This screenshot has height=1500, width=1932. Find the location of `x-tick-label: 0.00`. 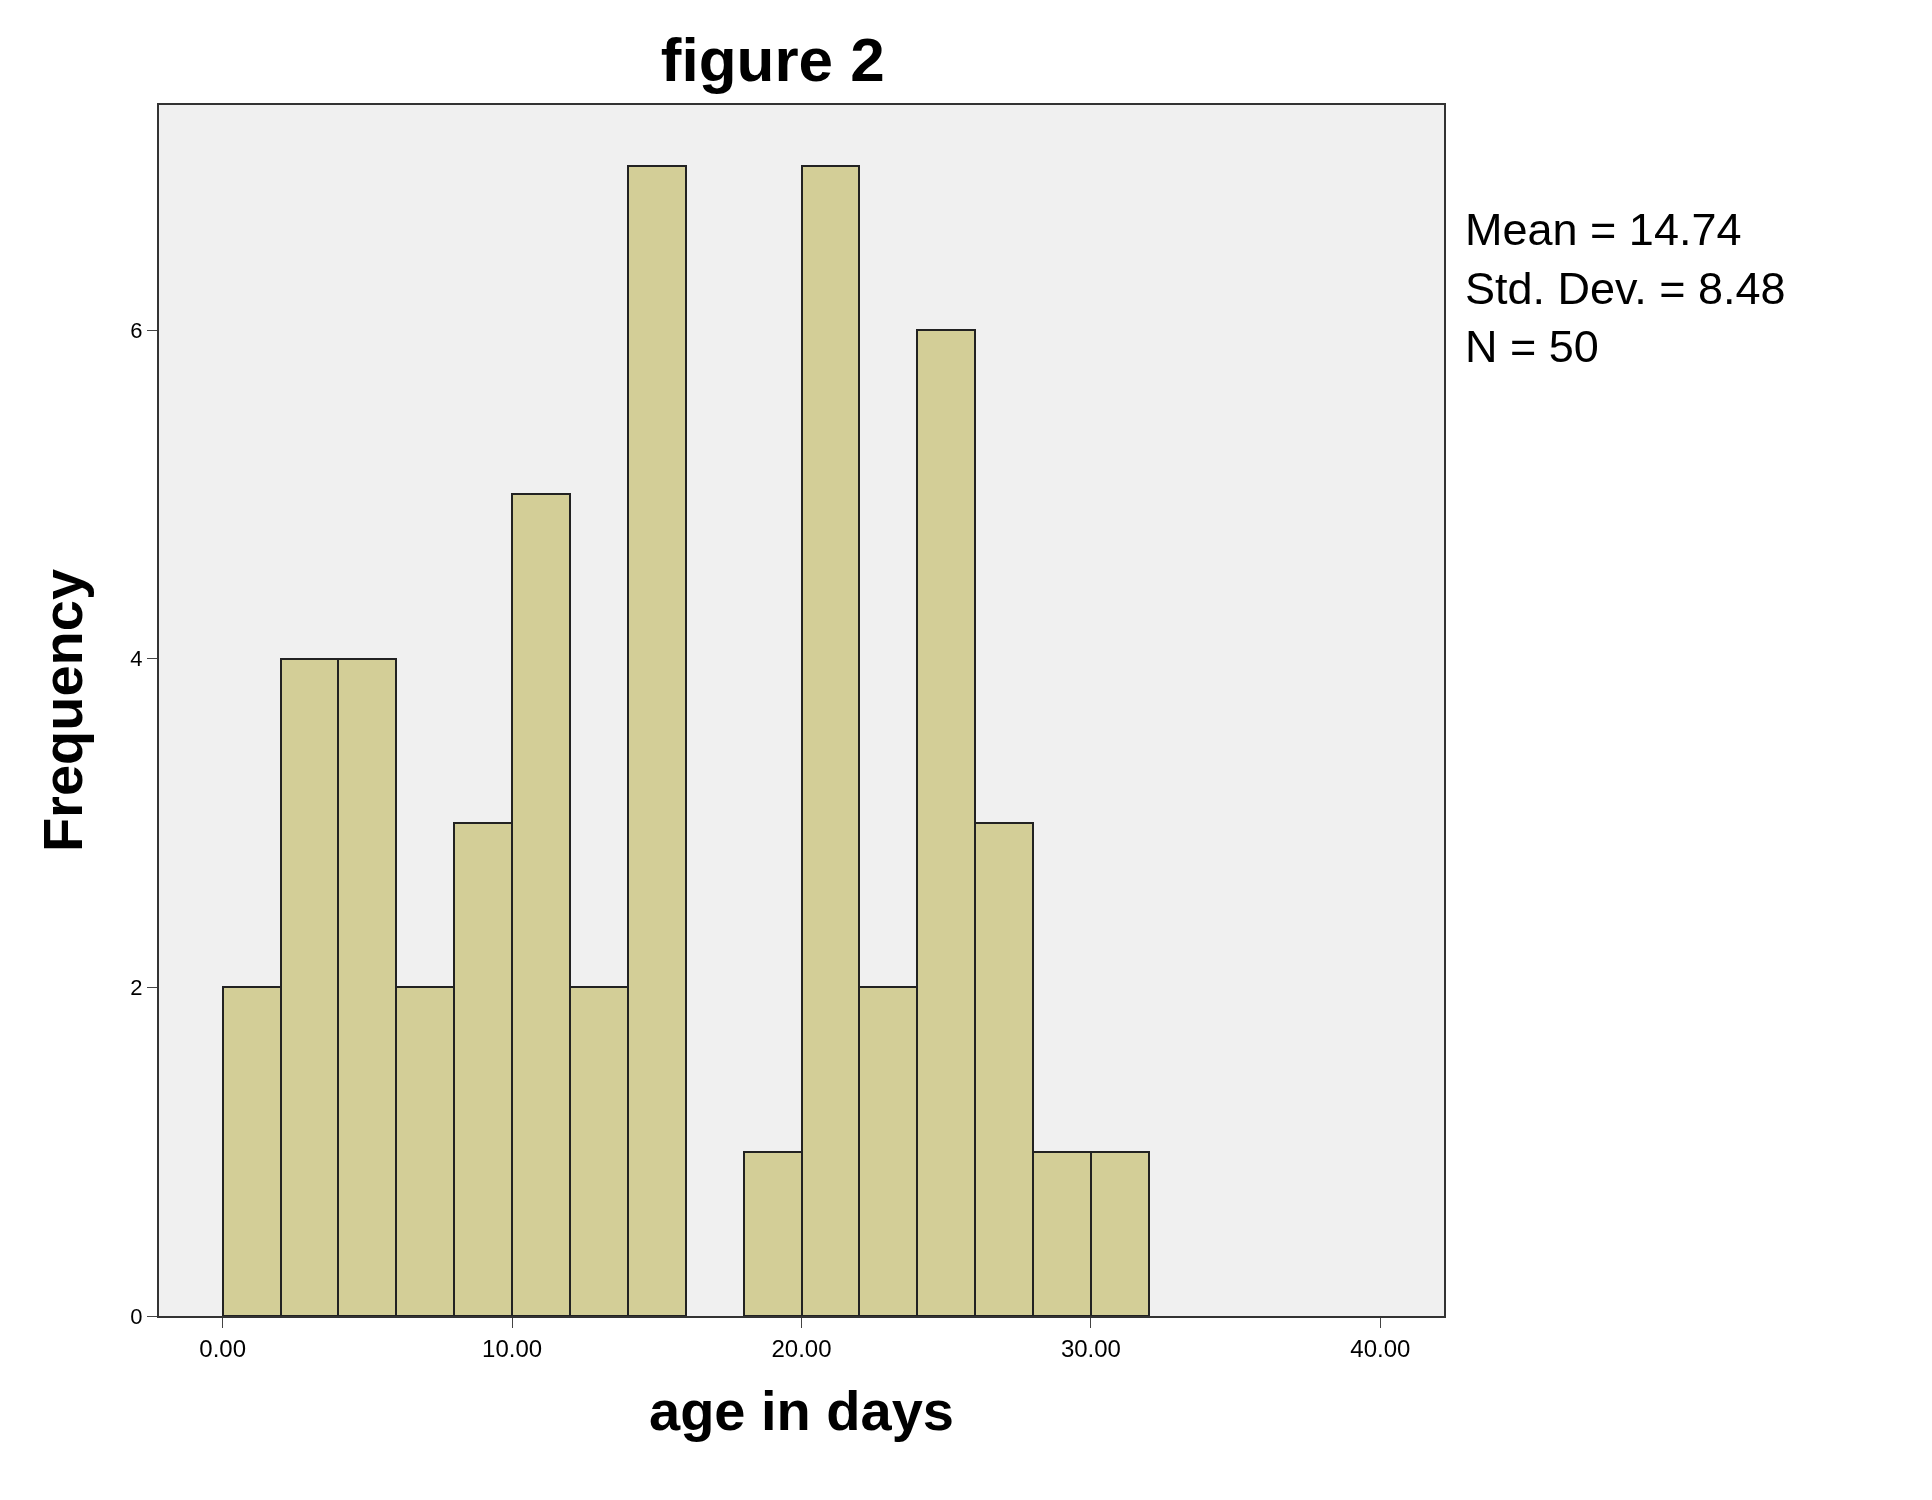

x-tick-label: 0.00 is located at coordinates (223, 1348).